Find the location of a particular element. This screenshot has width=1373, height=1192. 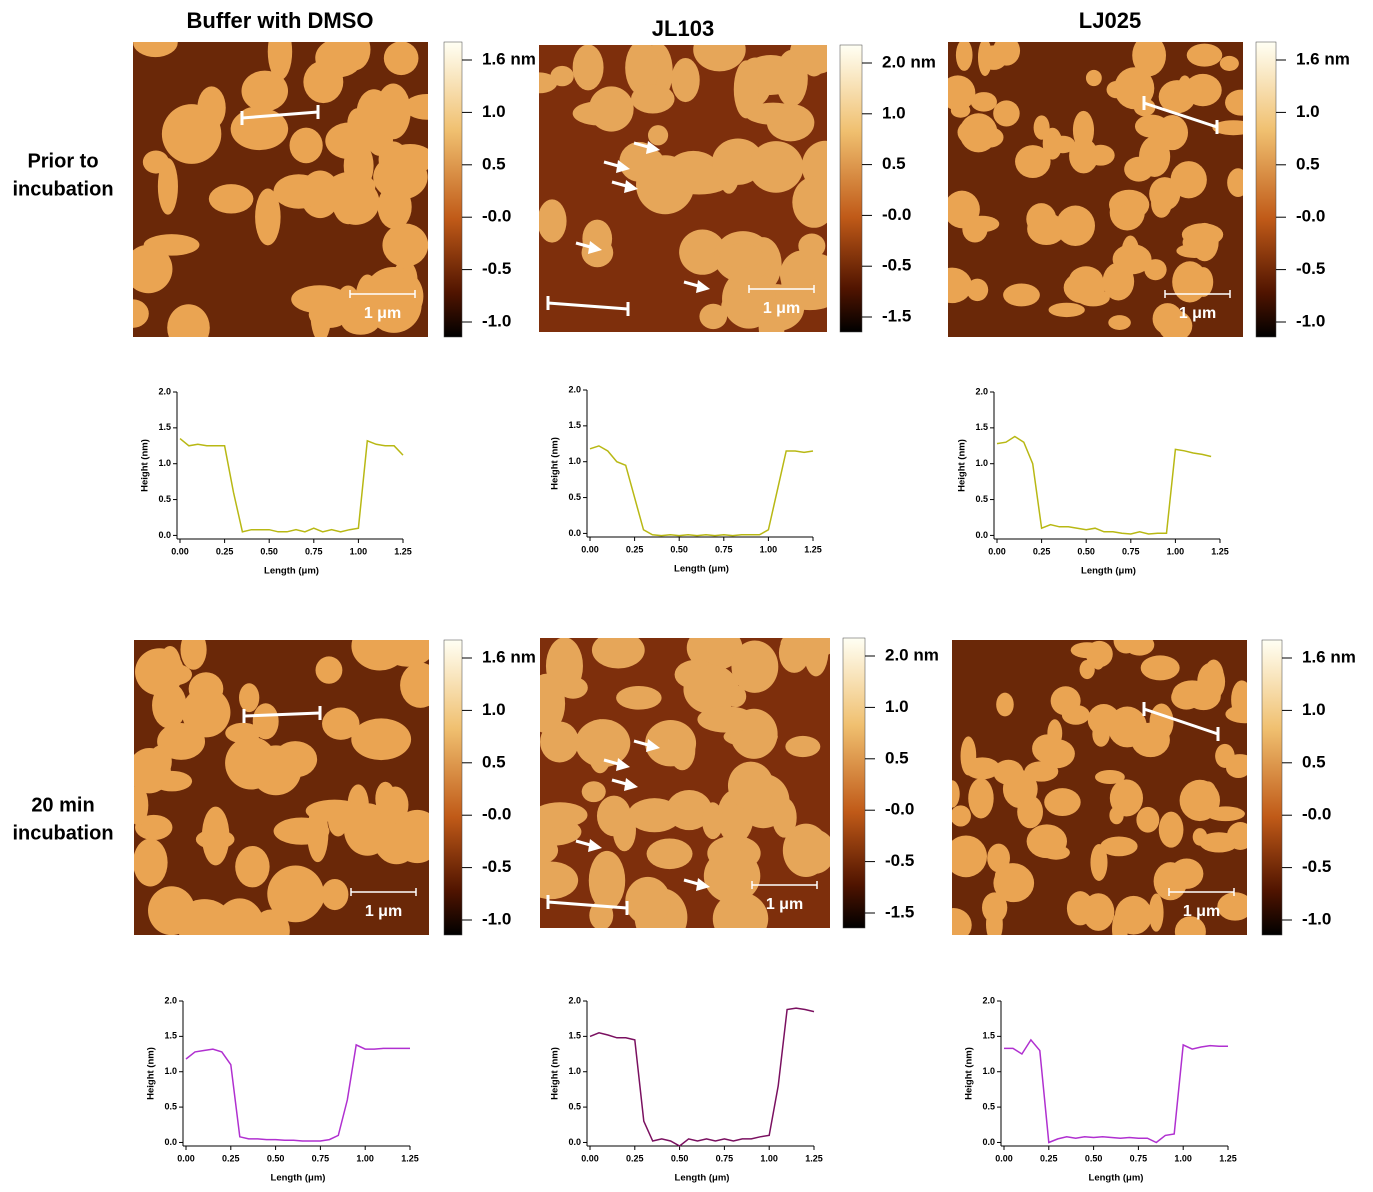

x-tick-label: 1.00 is located at coordinates (769, 549).